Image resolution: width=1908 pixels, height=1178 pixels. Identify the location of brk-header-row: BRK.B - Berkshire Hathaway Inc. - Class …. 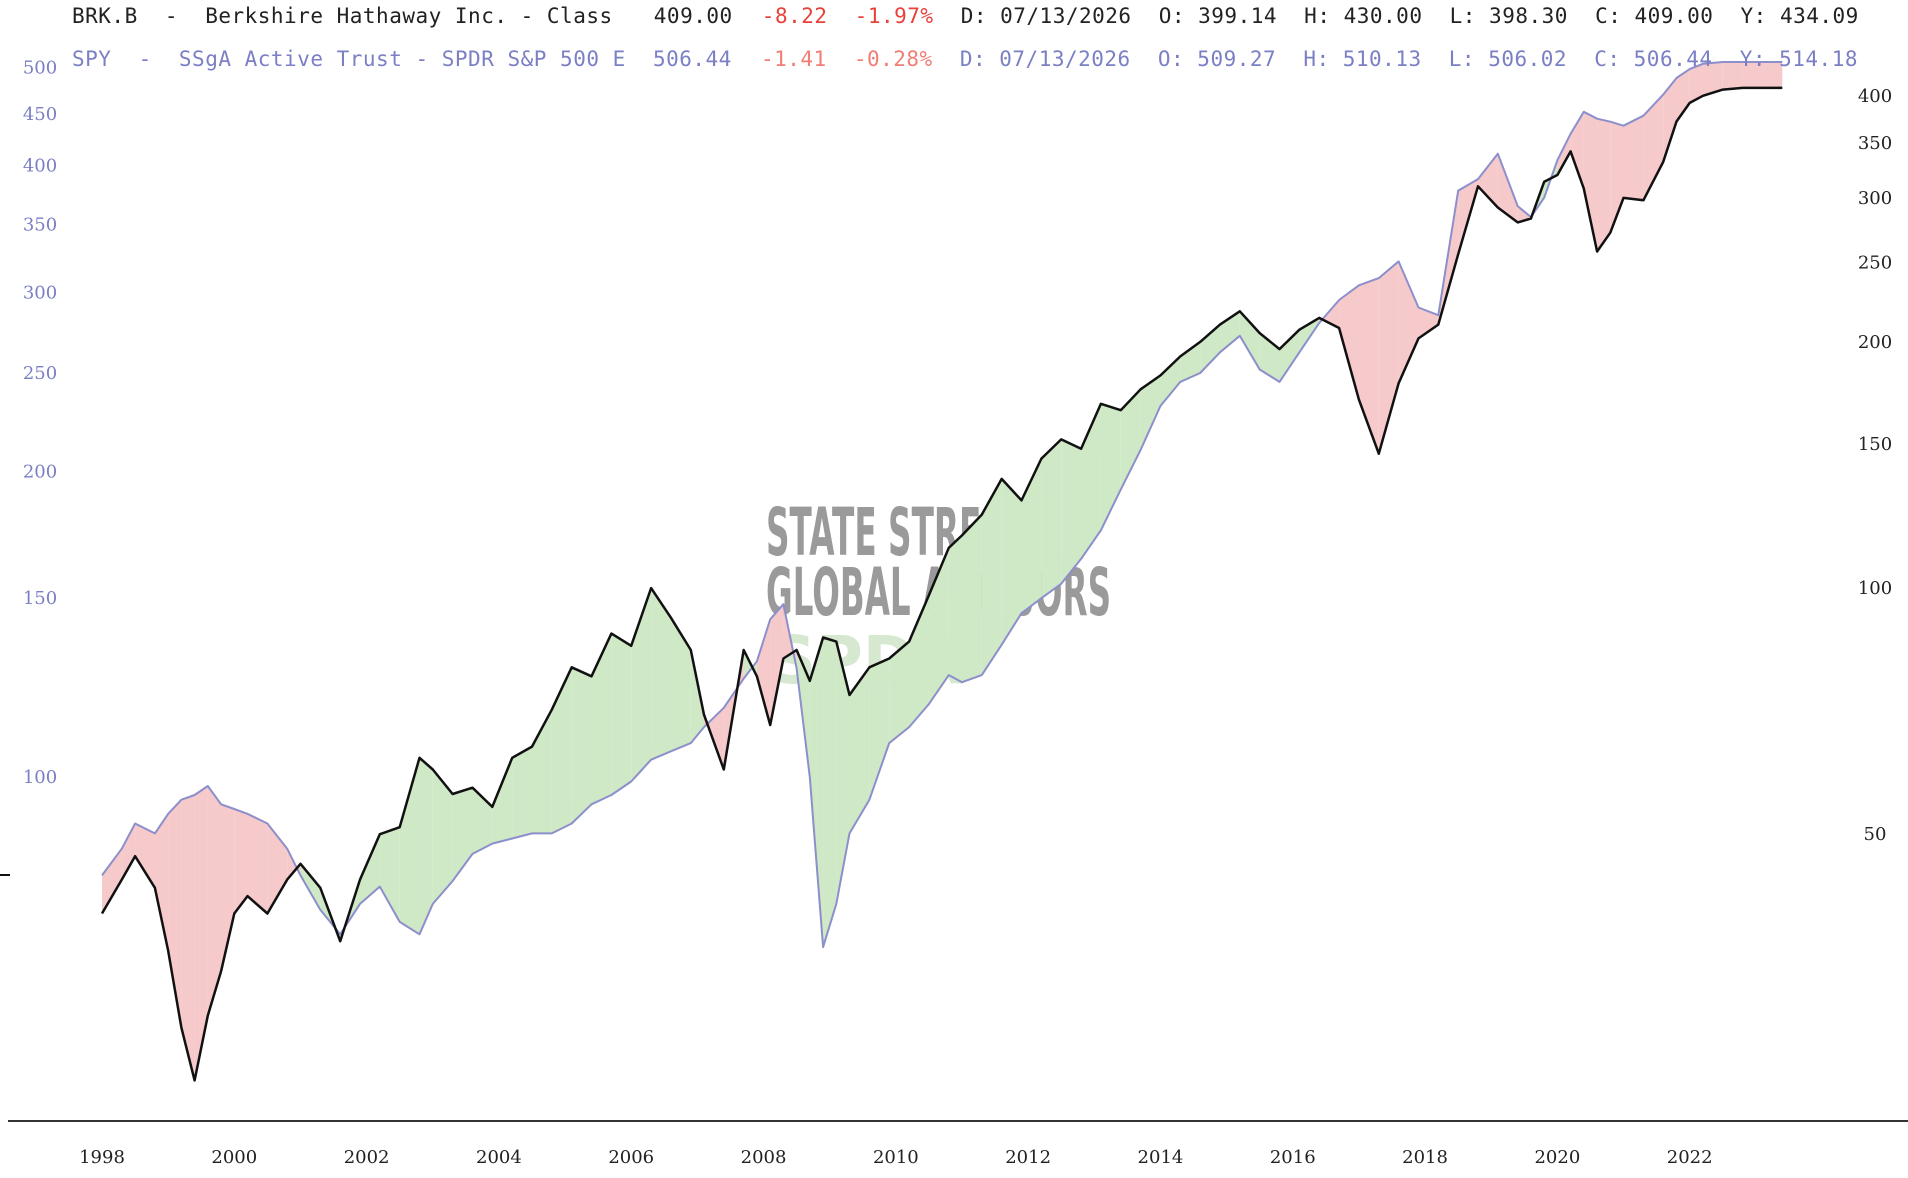
(965, 16).